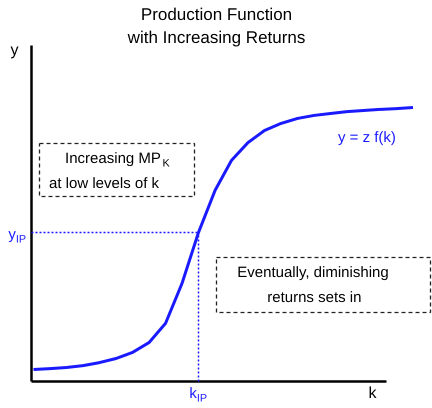 This screenshot has height=408, width=432. I want to click on y-axis-title: y, so click(14, 50).